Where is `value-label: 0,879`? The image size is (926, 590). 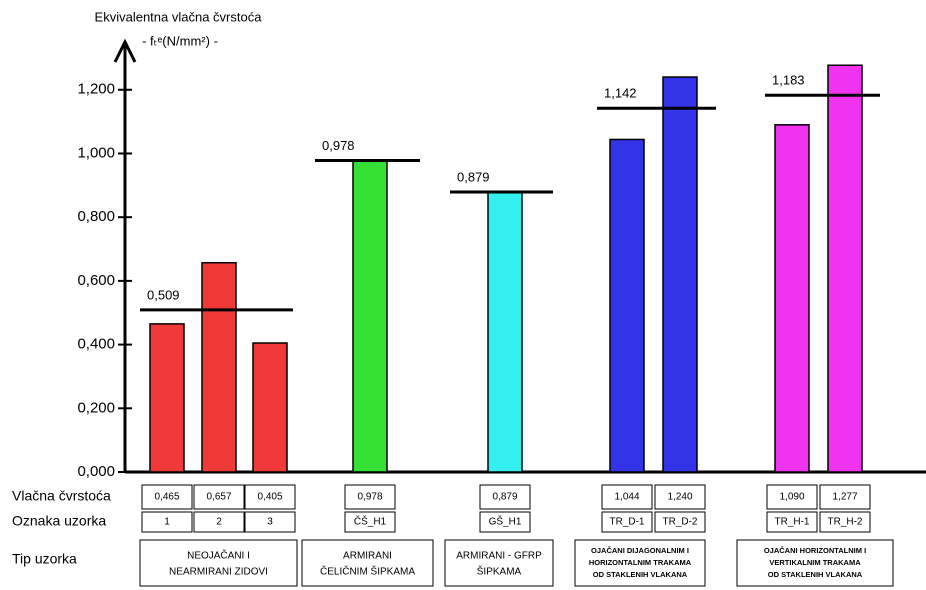 value-label: 0,879 is located at coordinates (504, 497).